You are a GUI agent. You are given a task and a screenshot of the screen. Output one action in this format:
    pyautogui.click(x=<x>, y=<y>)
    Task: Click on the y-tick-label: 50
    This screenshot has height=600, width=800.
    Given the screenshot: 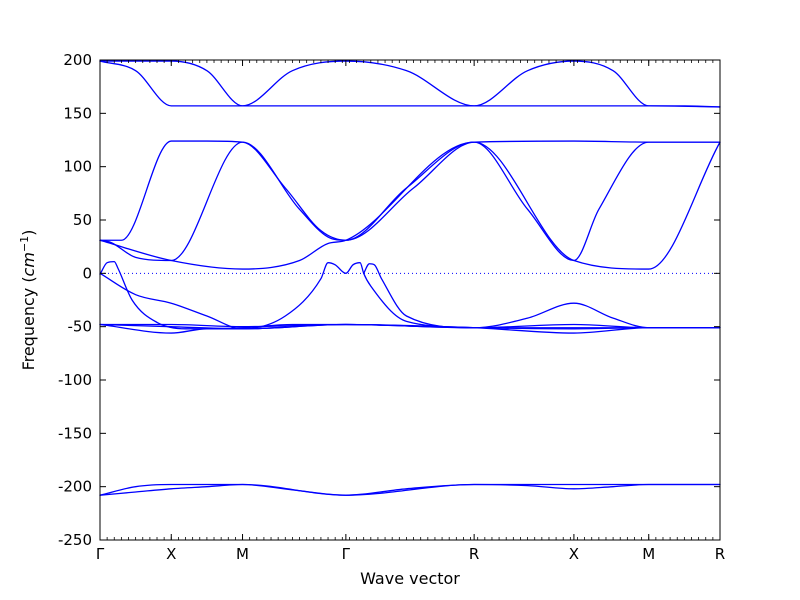 What is the action you would take?
    pyautogui.click(x=82, y=220)
    